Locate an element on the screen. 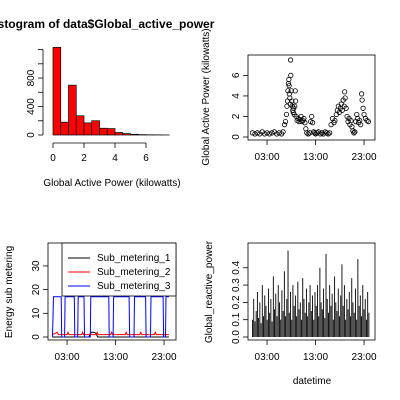  reactive-x-tick-label: 13:00 is located at coordinates (315, 357).